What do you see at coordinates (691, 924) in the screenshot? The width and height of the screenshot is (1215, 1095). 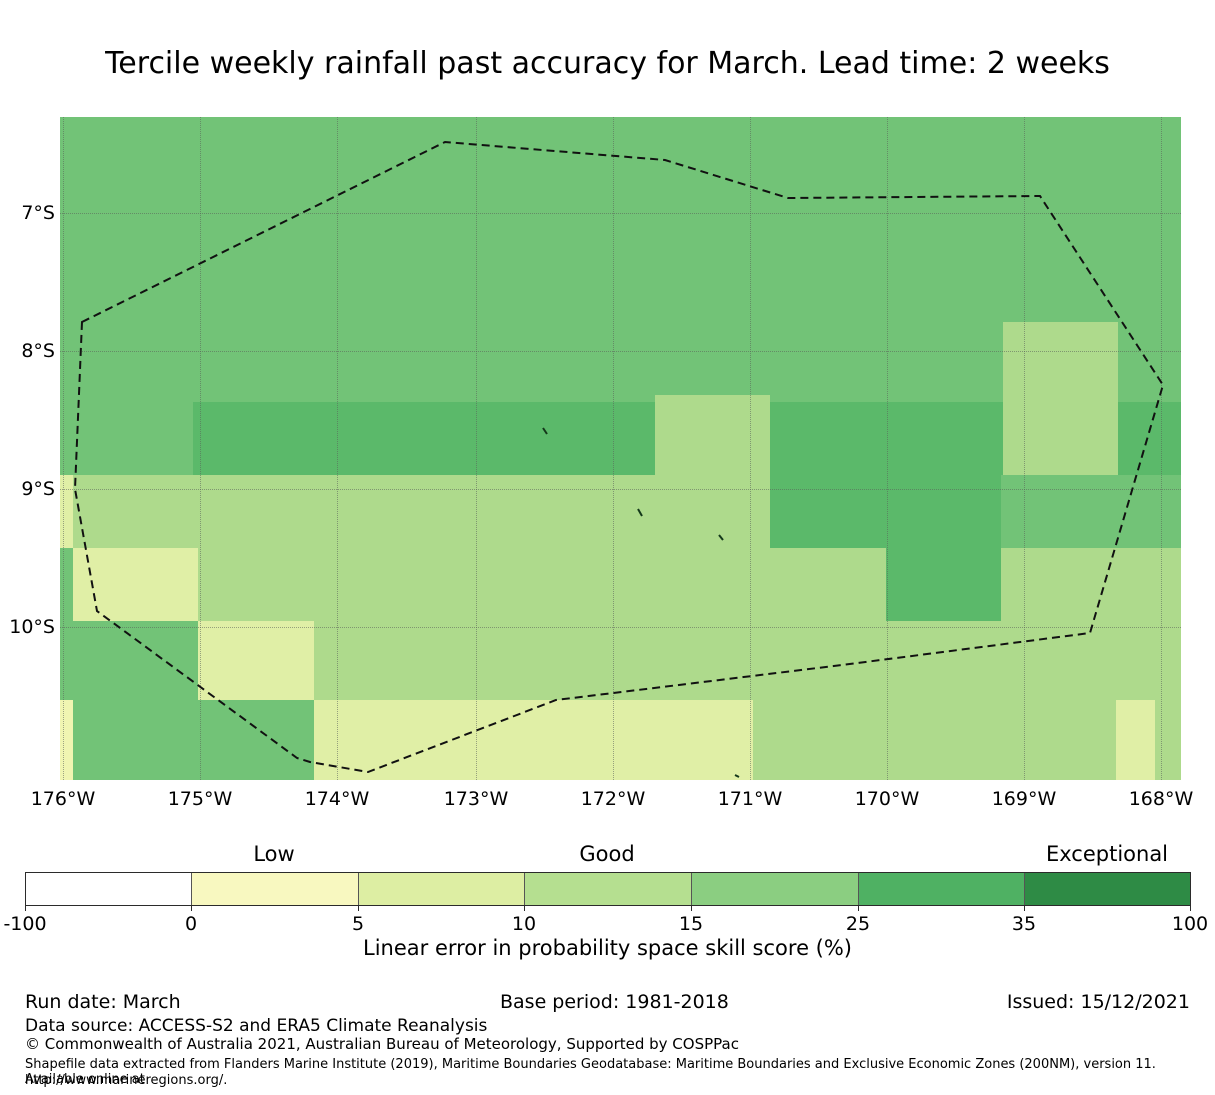 I see `colorbar-tick-label: 15` at bounding box center [691, 924].